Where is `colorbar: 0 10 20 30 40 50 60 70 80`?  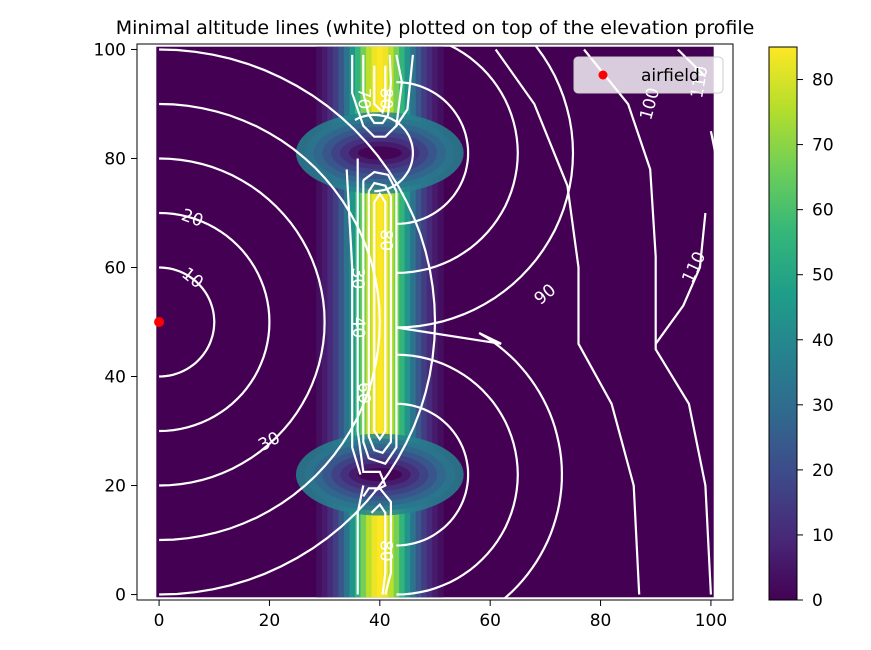
colorbar: 0 10 20 30 40 50 60 70 80 is located at coordinates (801, 328).